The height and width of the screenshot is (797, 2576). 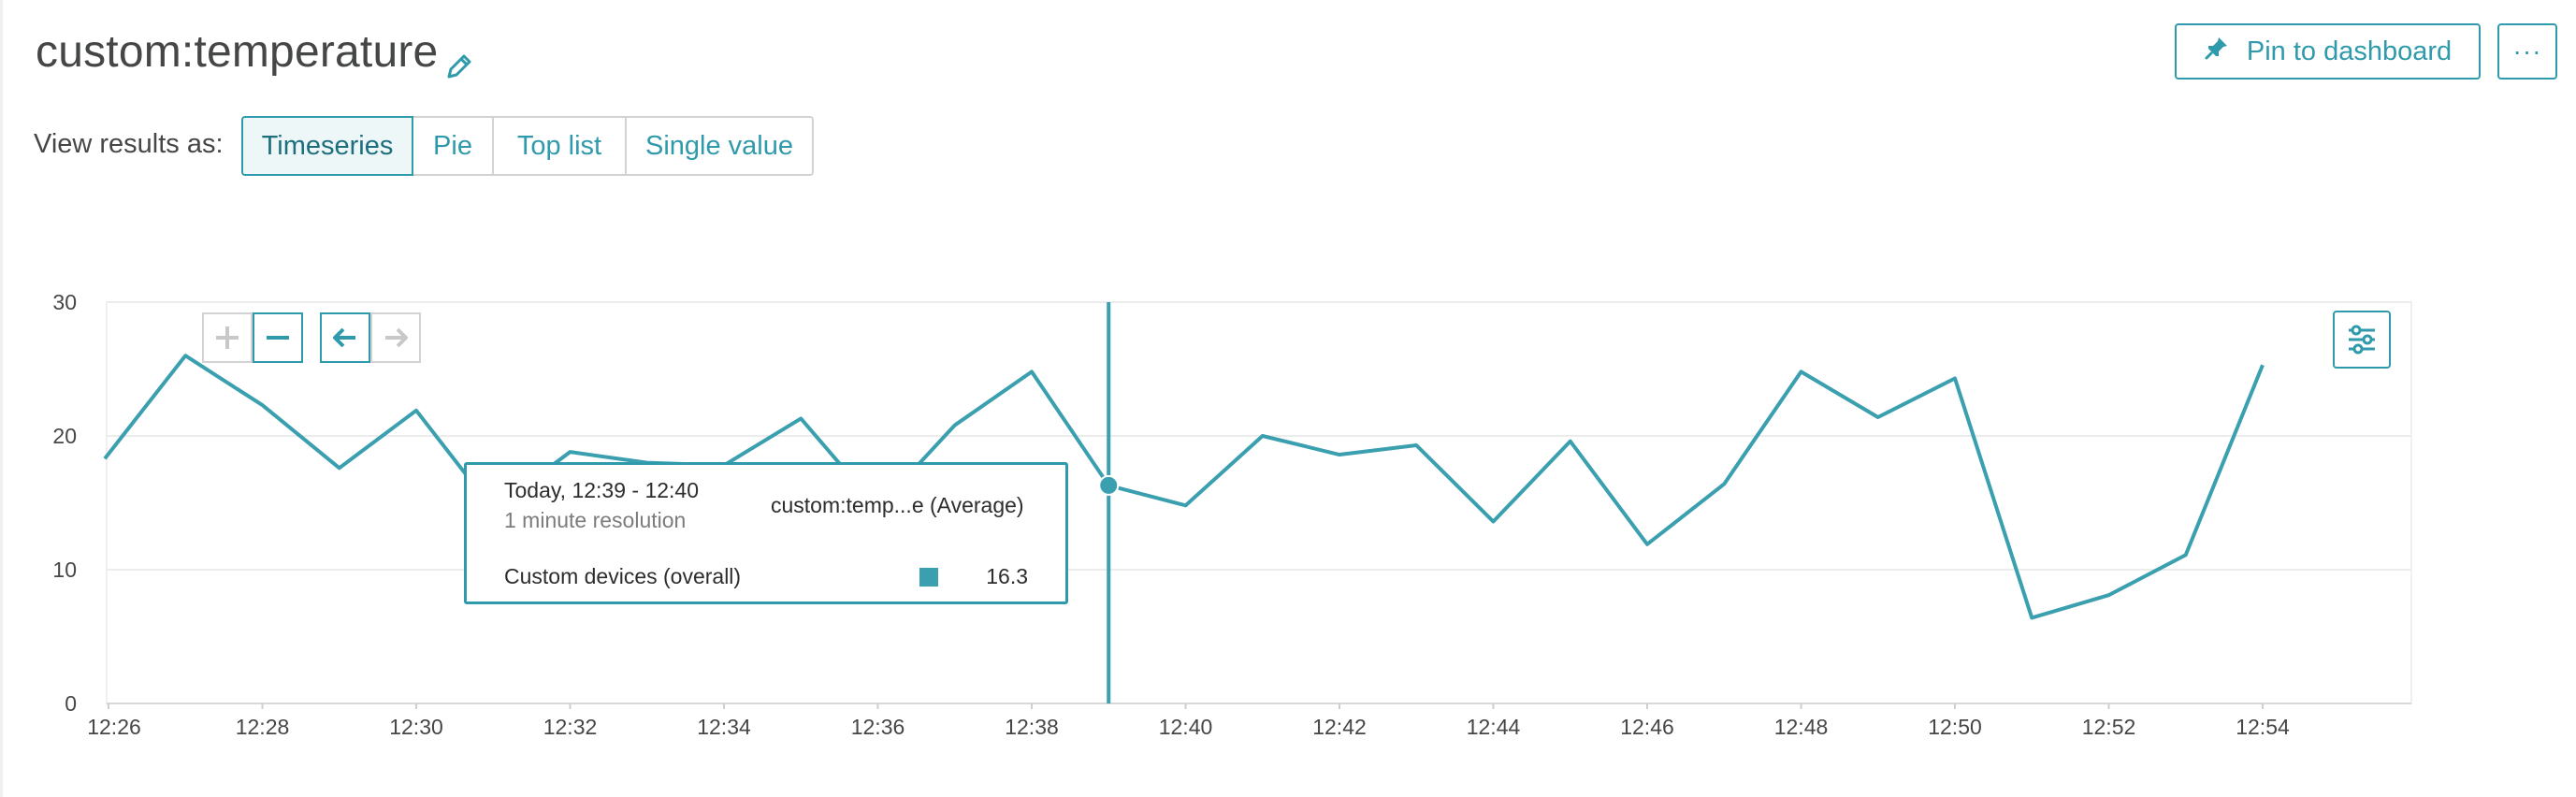 What do you see at coordinates (453, 146) in the screenshot?
I see `view-option-pie: Pie` at bounding box center [453, 146].